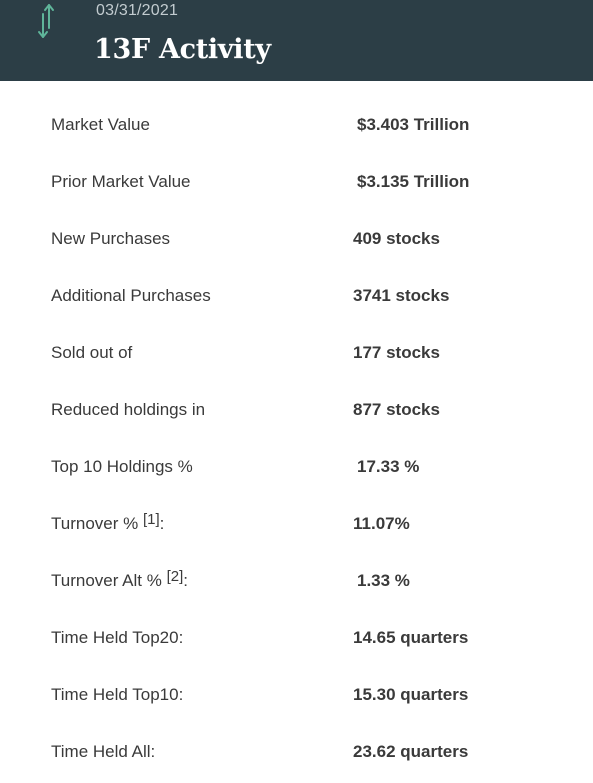  Describe the element at coordinates (46, 21) in the screenshot. I see `up-down-arrows-icon` at that location.